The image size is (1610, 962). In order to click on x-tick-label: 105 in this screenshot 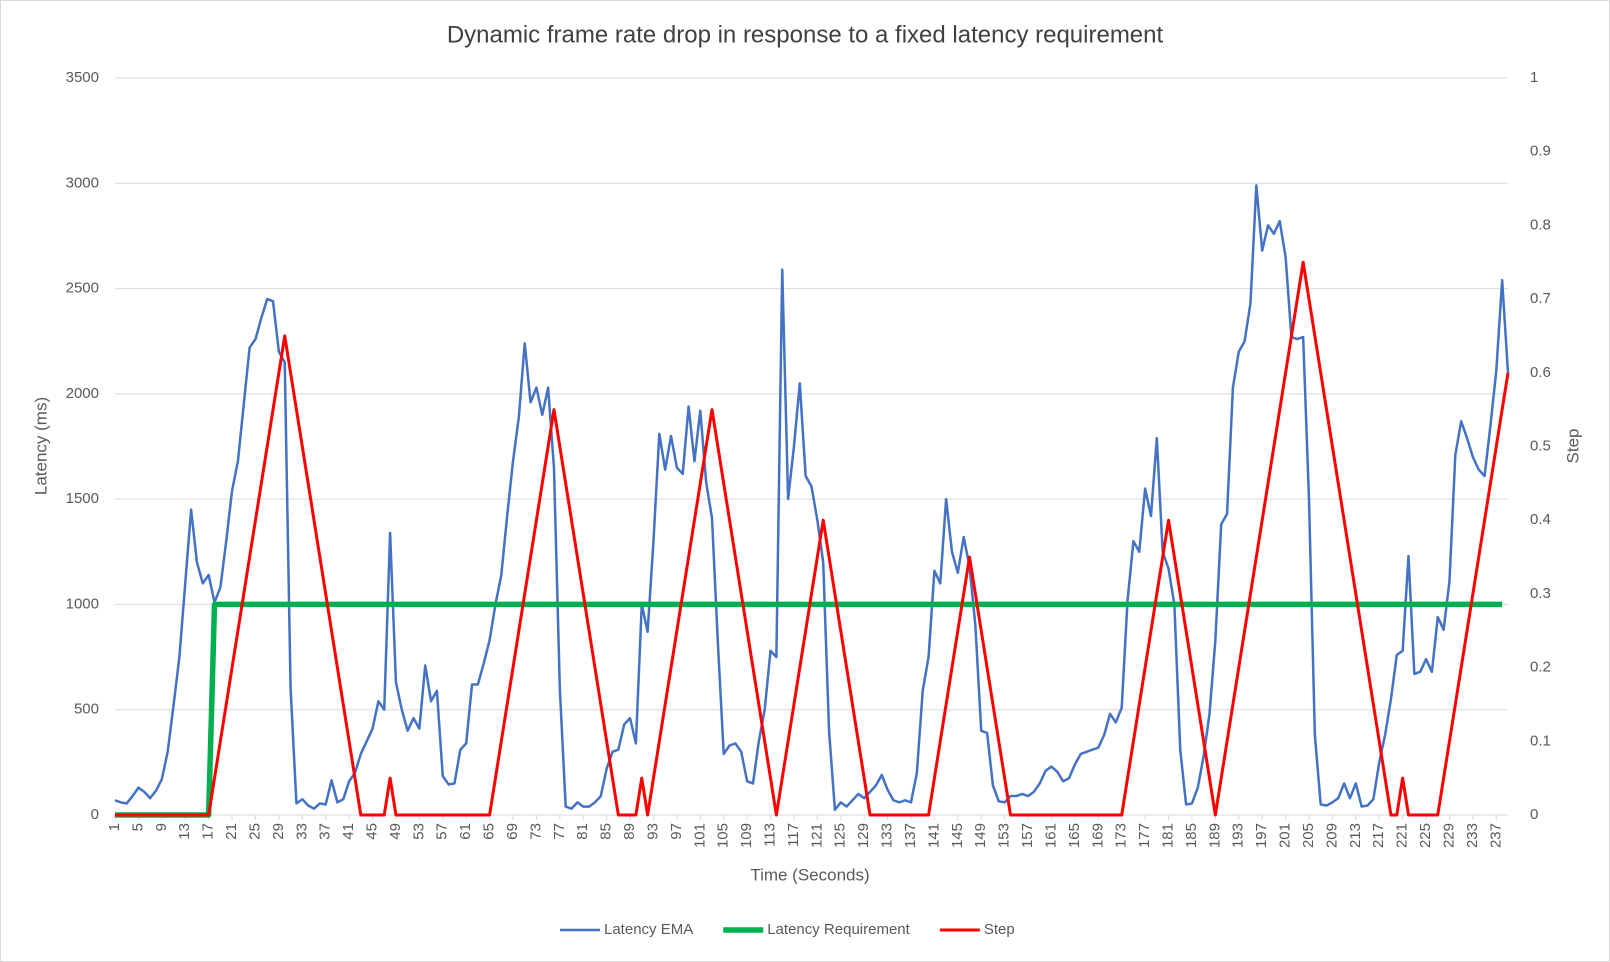, I will do `click(723, 835)`.